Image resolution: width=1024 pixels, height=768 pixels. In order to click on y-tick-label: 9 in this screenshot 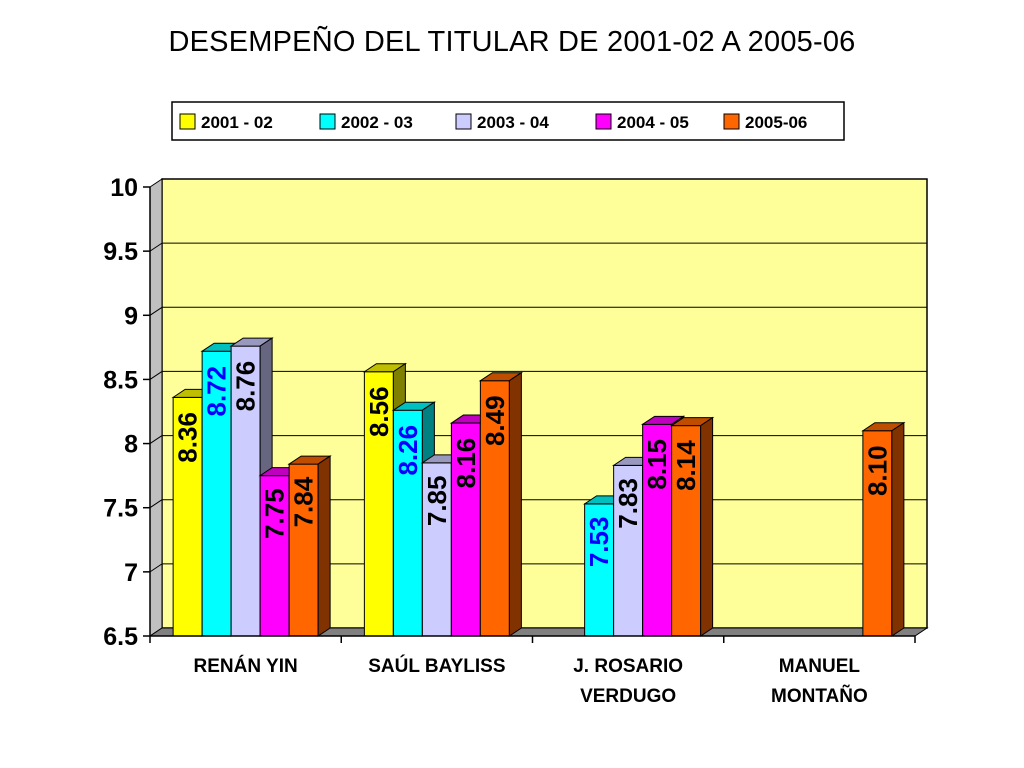, I will do `click(131, 316)`.